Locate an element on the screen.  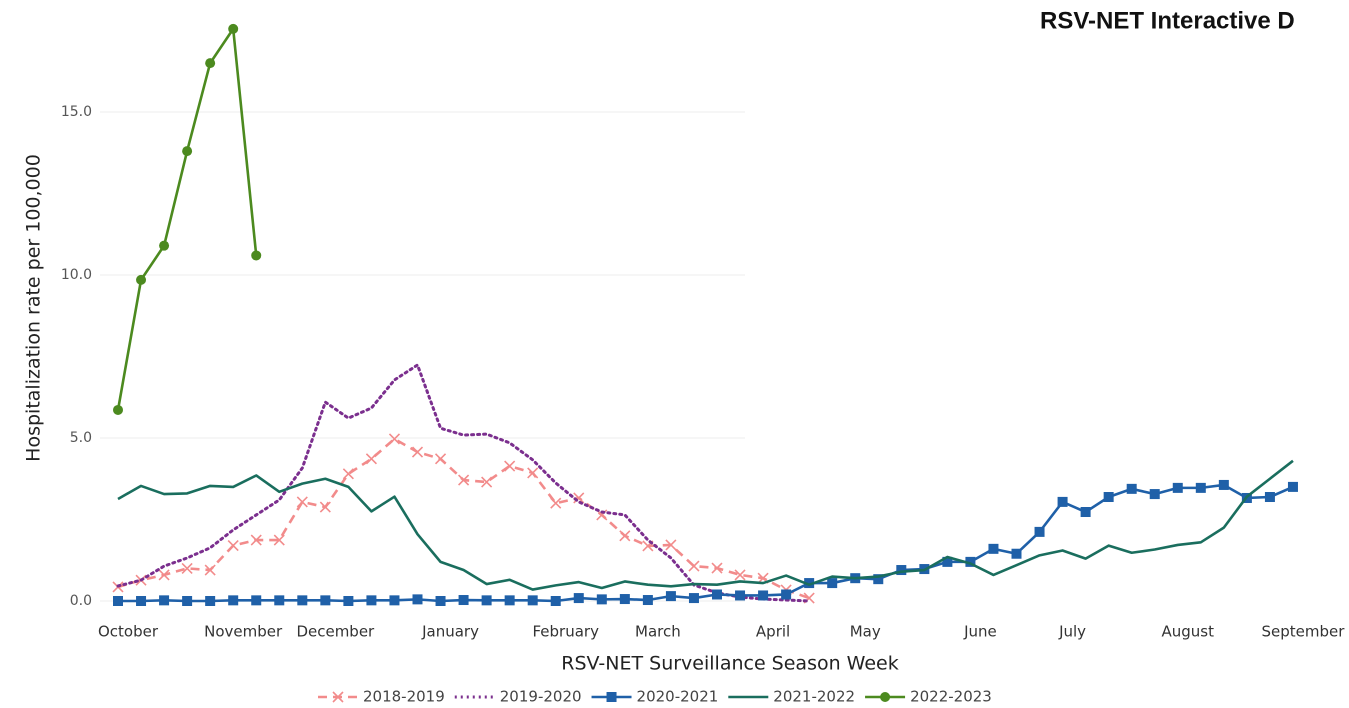
x-axis-label: RSV-NET Surveillance Season Week is located at coordinates (729, 664).